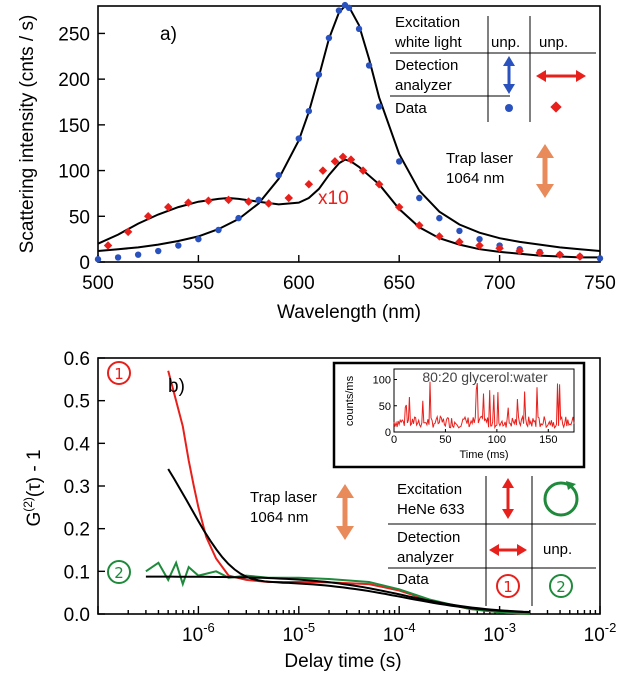  I want to click on inset-x-tick-label: 0, so click(394, 440).